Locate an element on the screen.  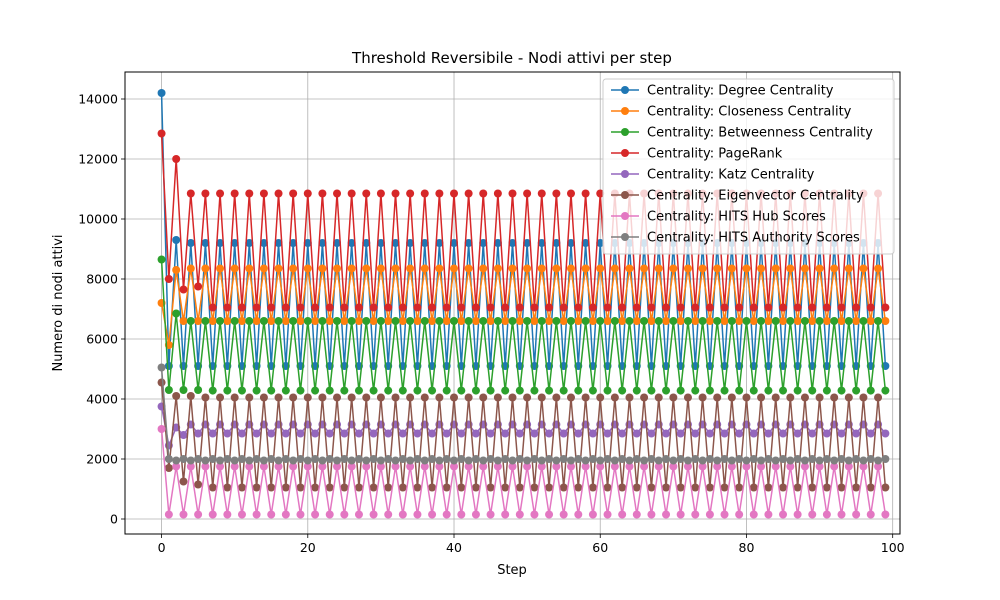
legend-item: Centrality: PageRank is located at coordinates (697, 154).